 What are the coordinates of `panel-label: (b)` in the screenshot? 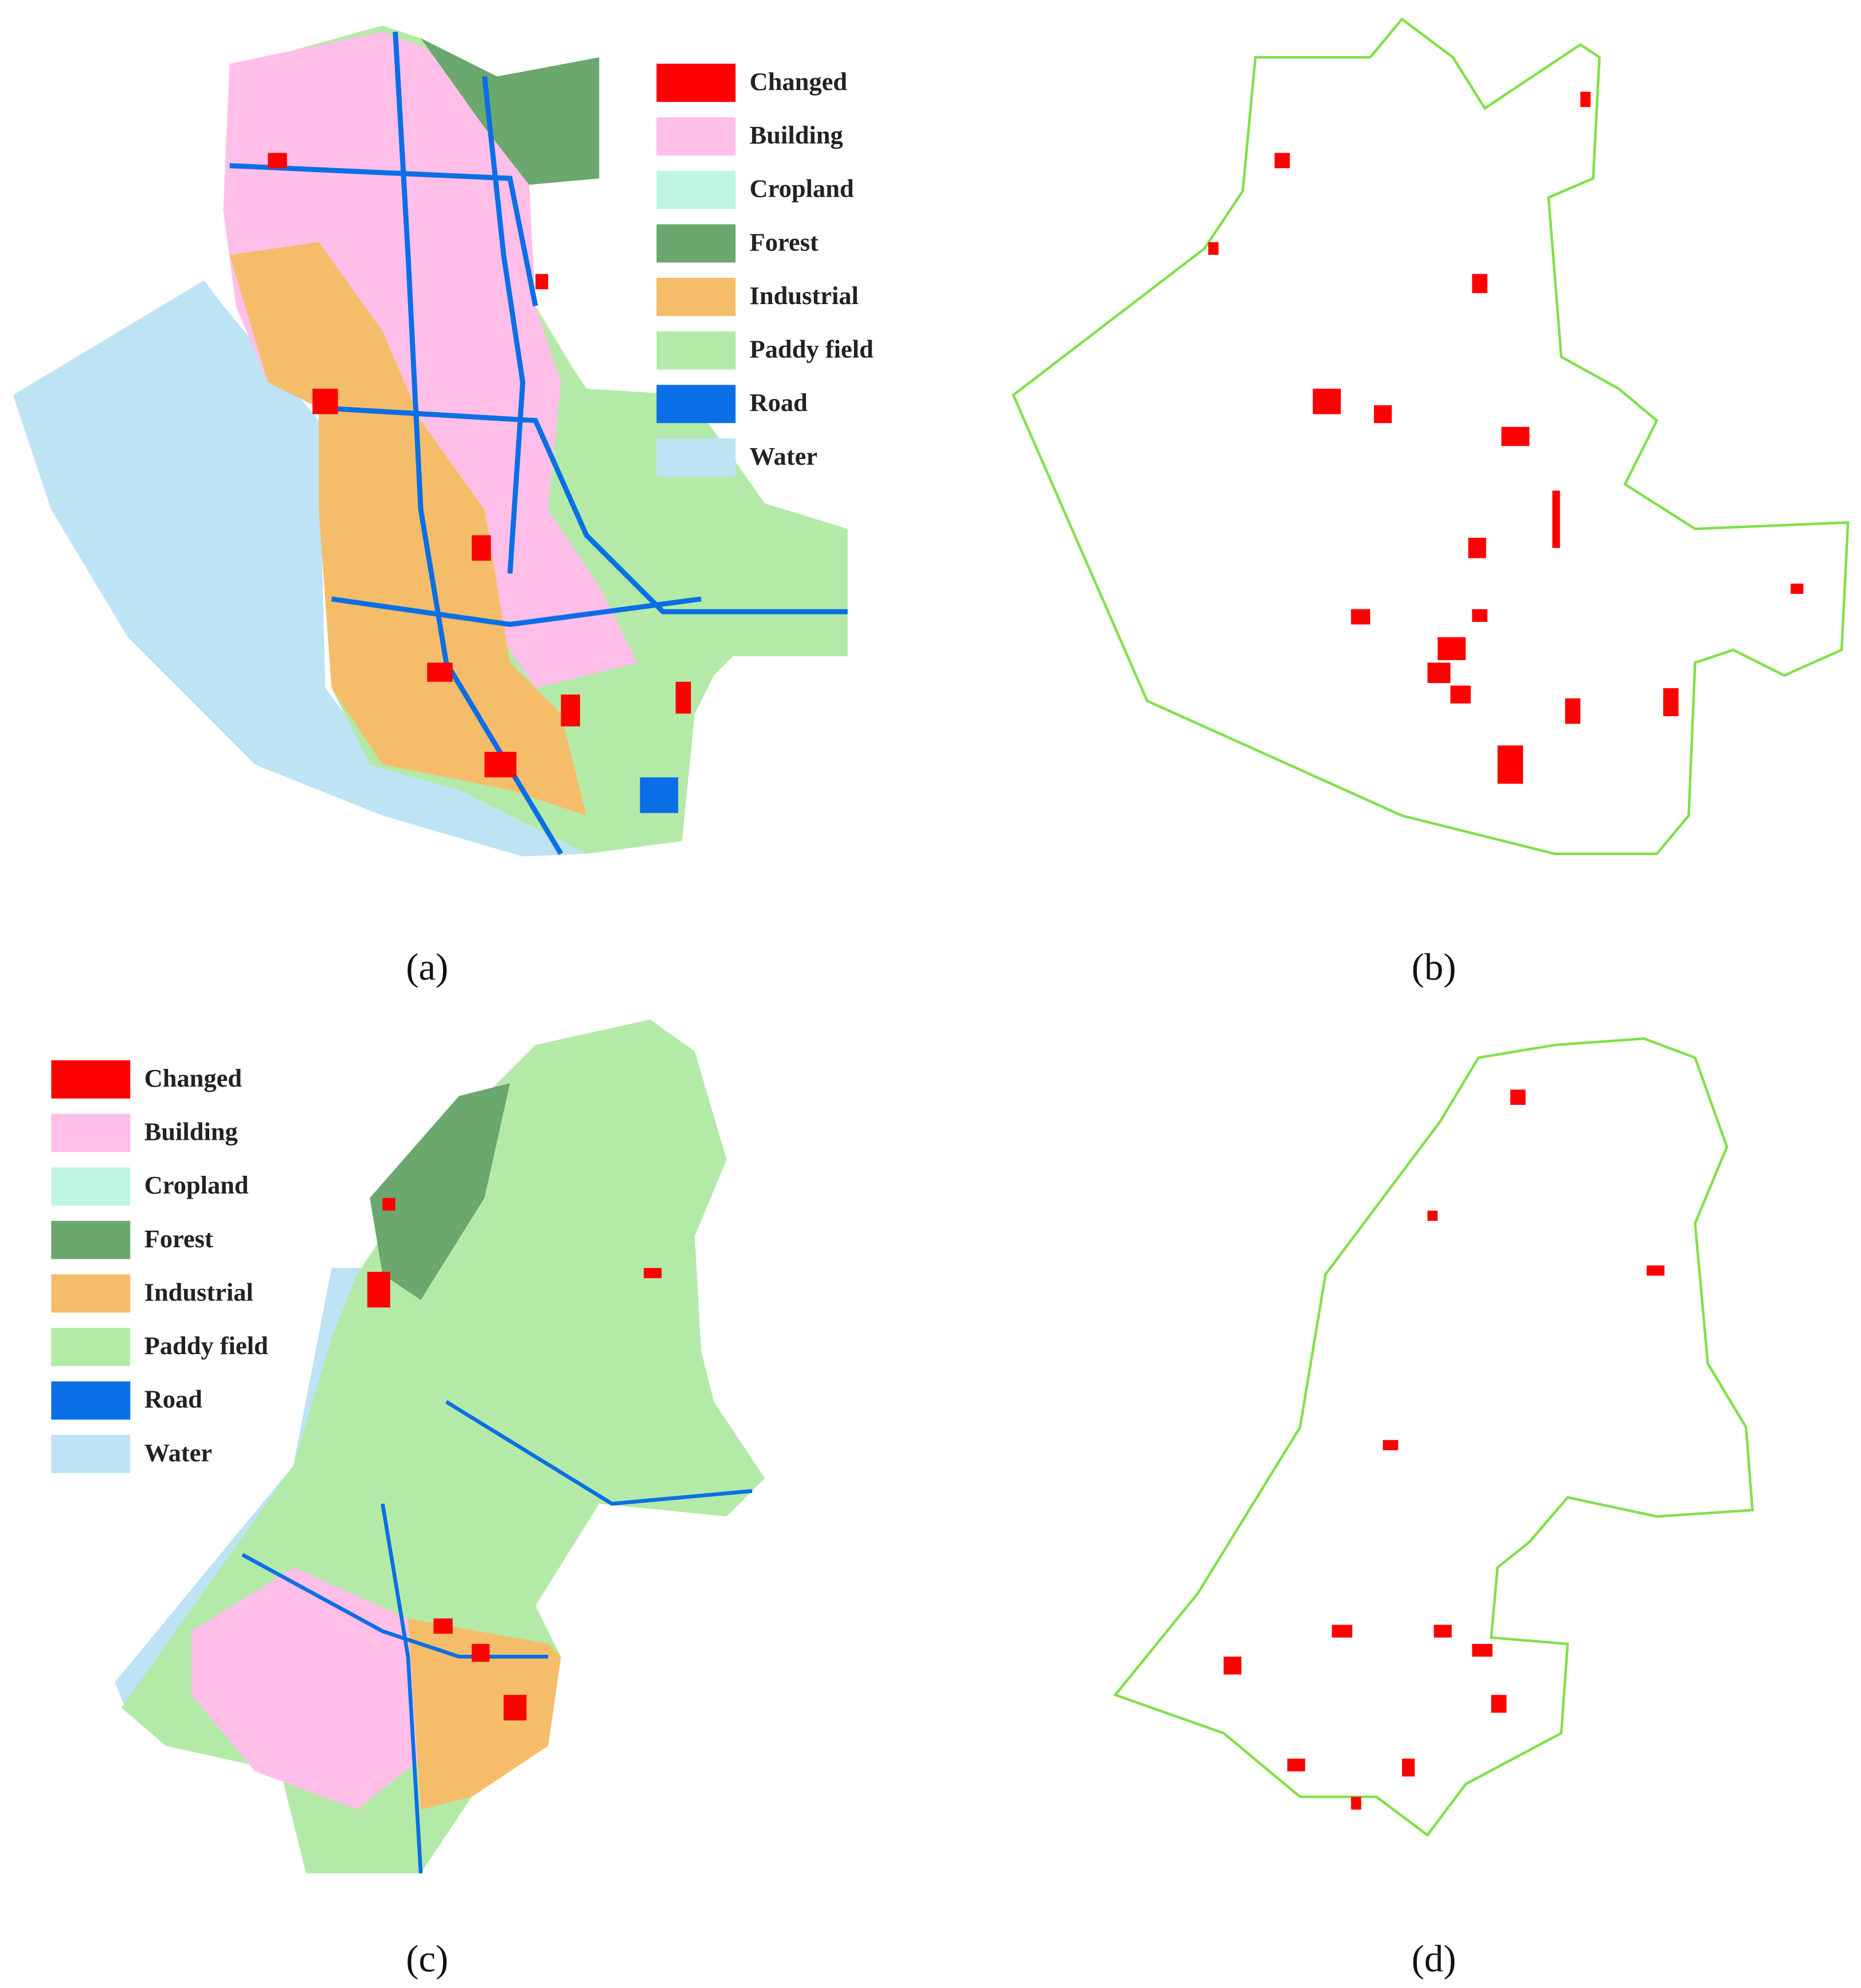 It's located at (1434, 967).